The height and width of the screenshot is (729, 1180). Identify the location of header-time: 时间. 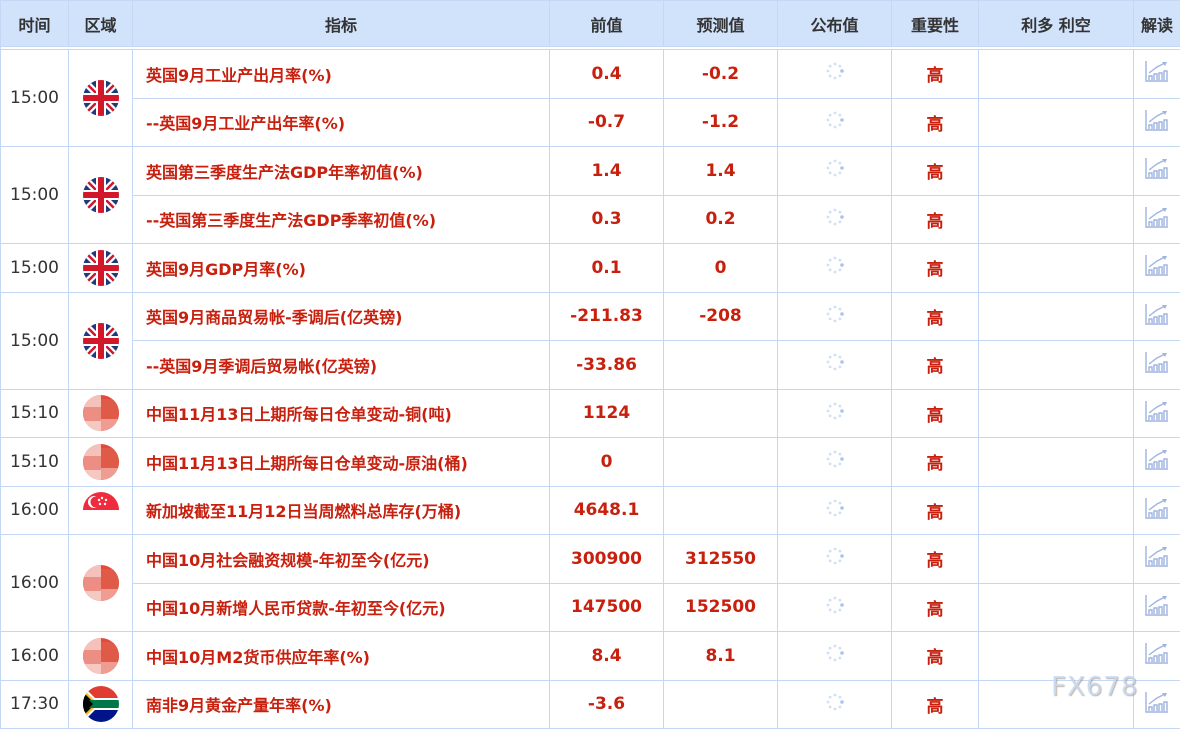
(35, 24).